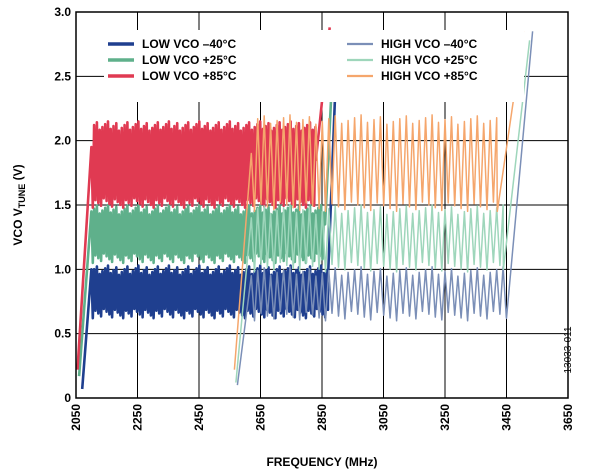 Image resolution: width=589 pixels, height=475 pixels. What do you see at coordinates (67, 398) in the screenshot?
I see `y-tick-label: 0` at bounding box center [67, 398].